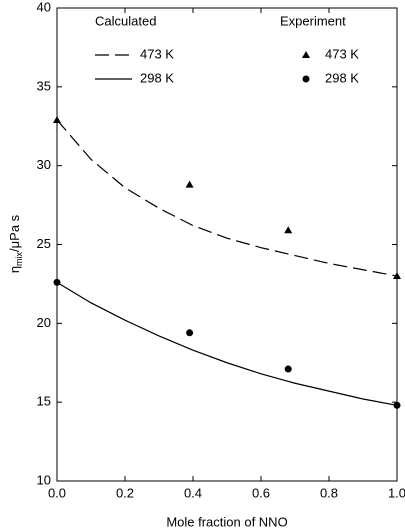  Describe the element at coordinates (396, 492) in the screenshot. I see `x-tick-label: 1.0` at that location.